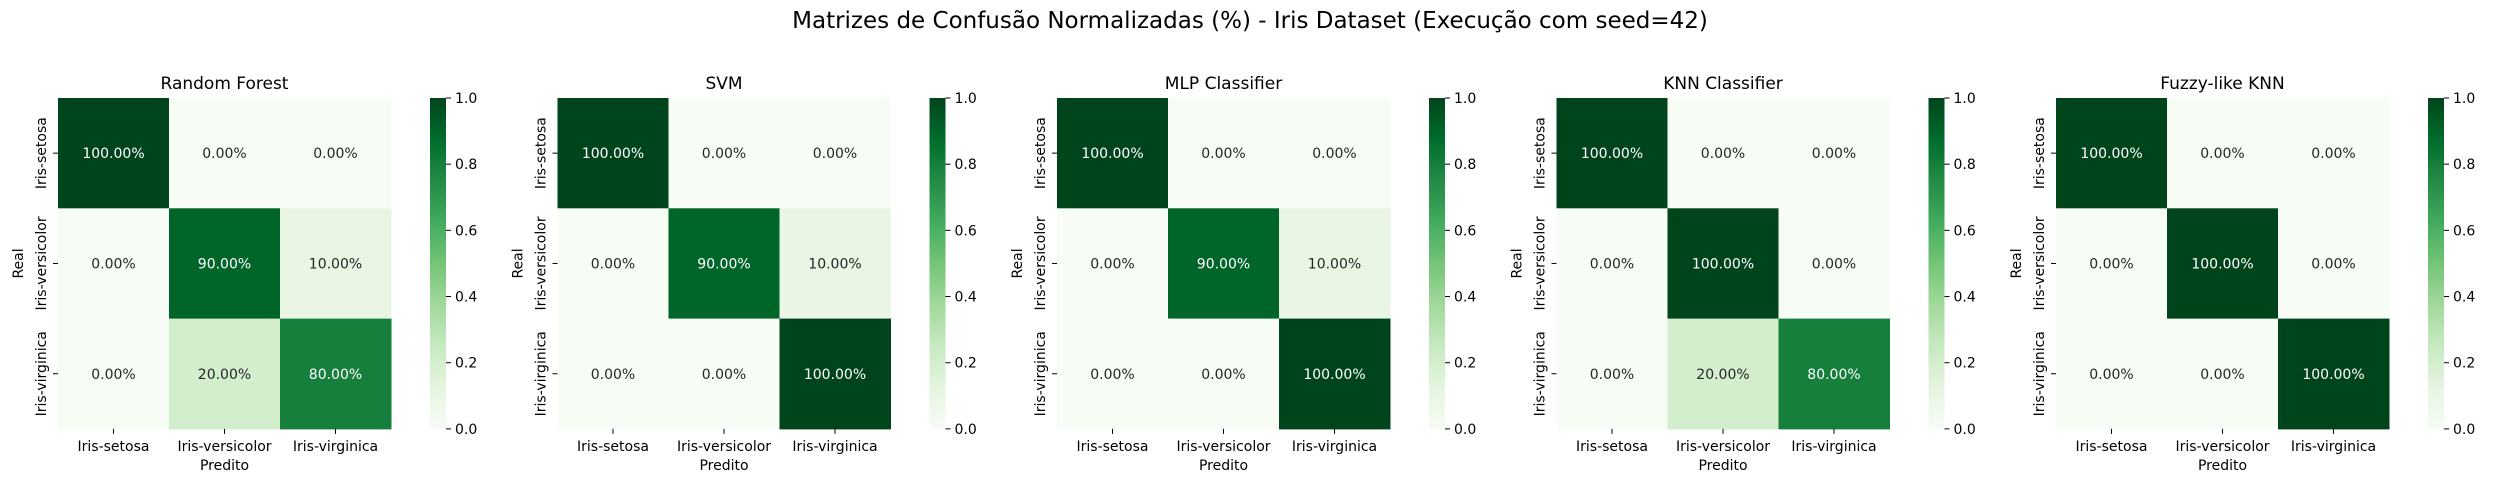 Image resolution: width=2500 pixels, height=500 pixels. I want to click on panel-title: MLP Classifier, so click(1223, 84).